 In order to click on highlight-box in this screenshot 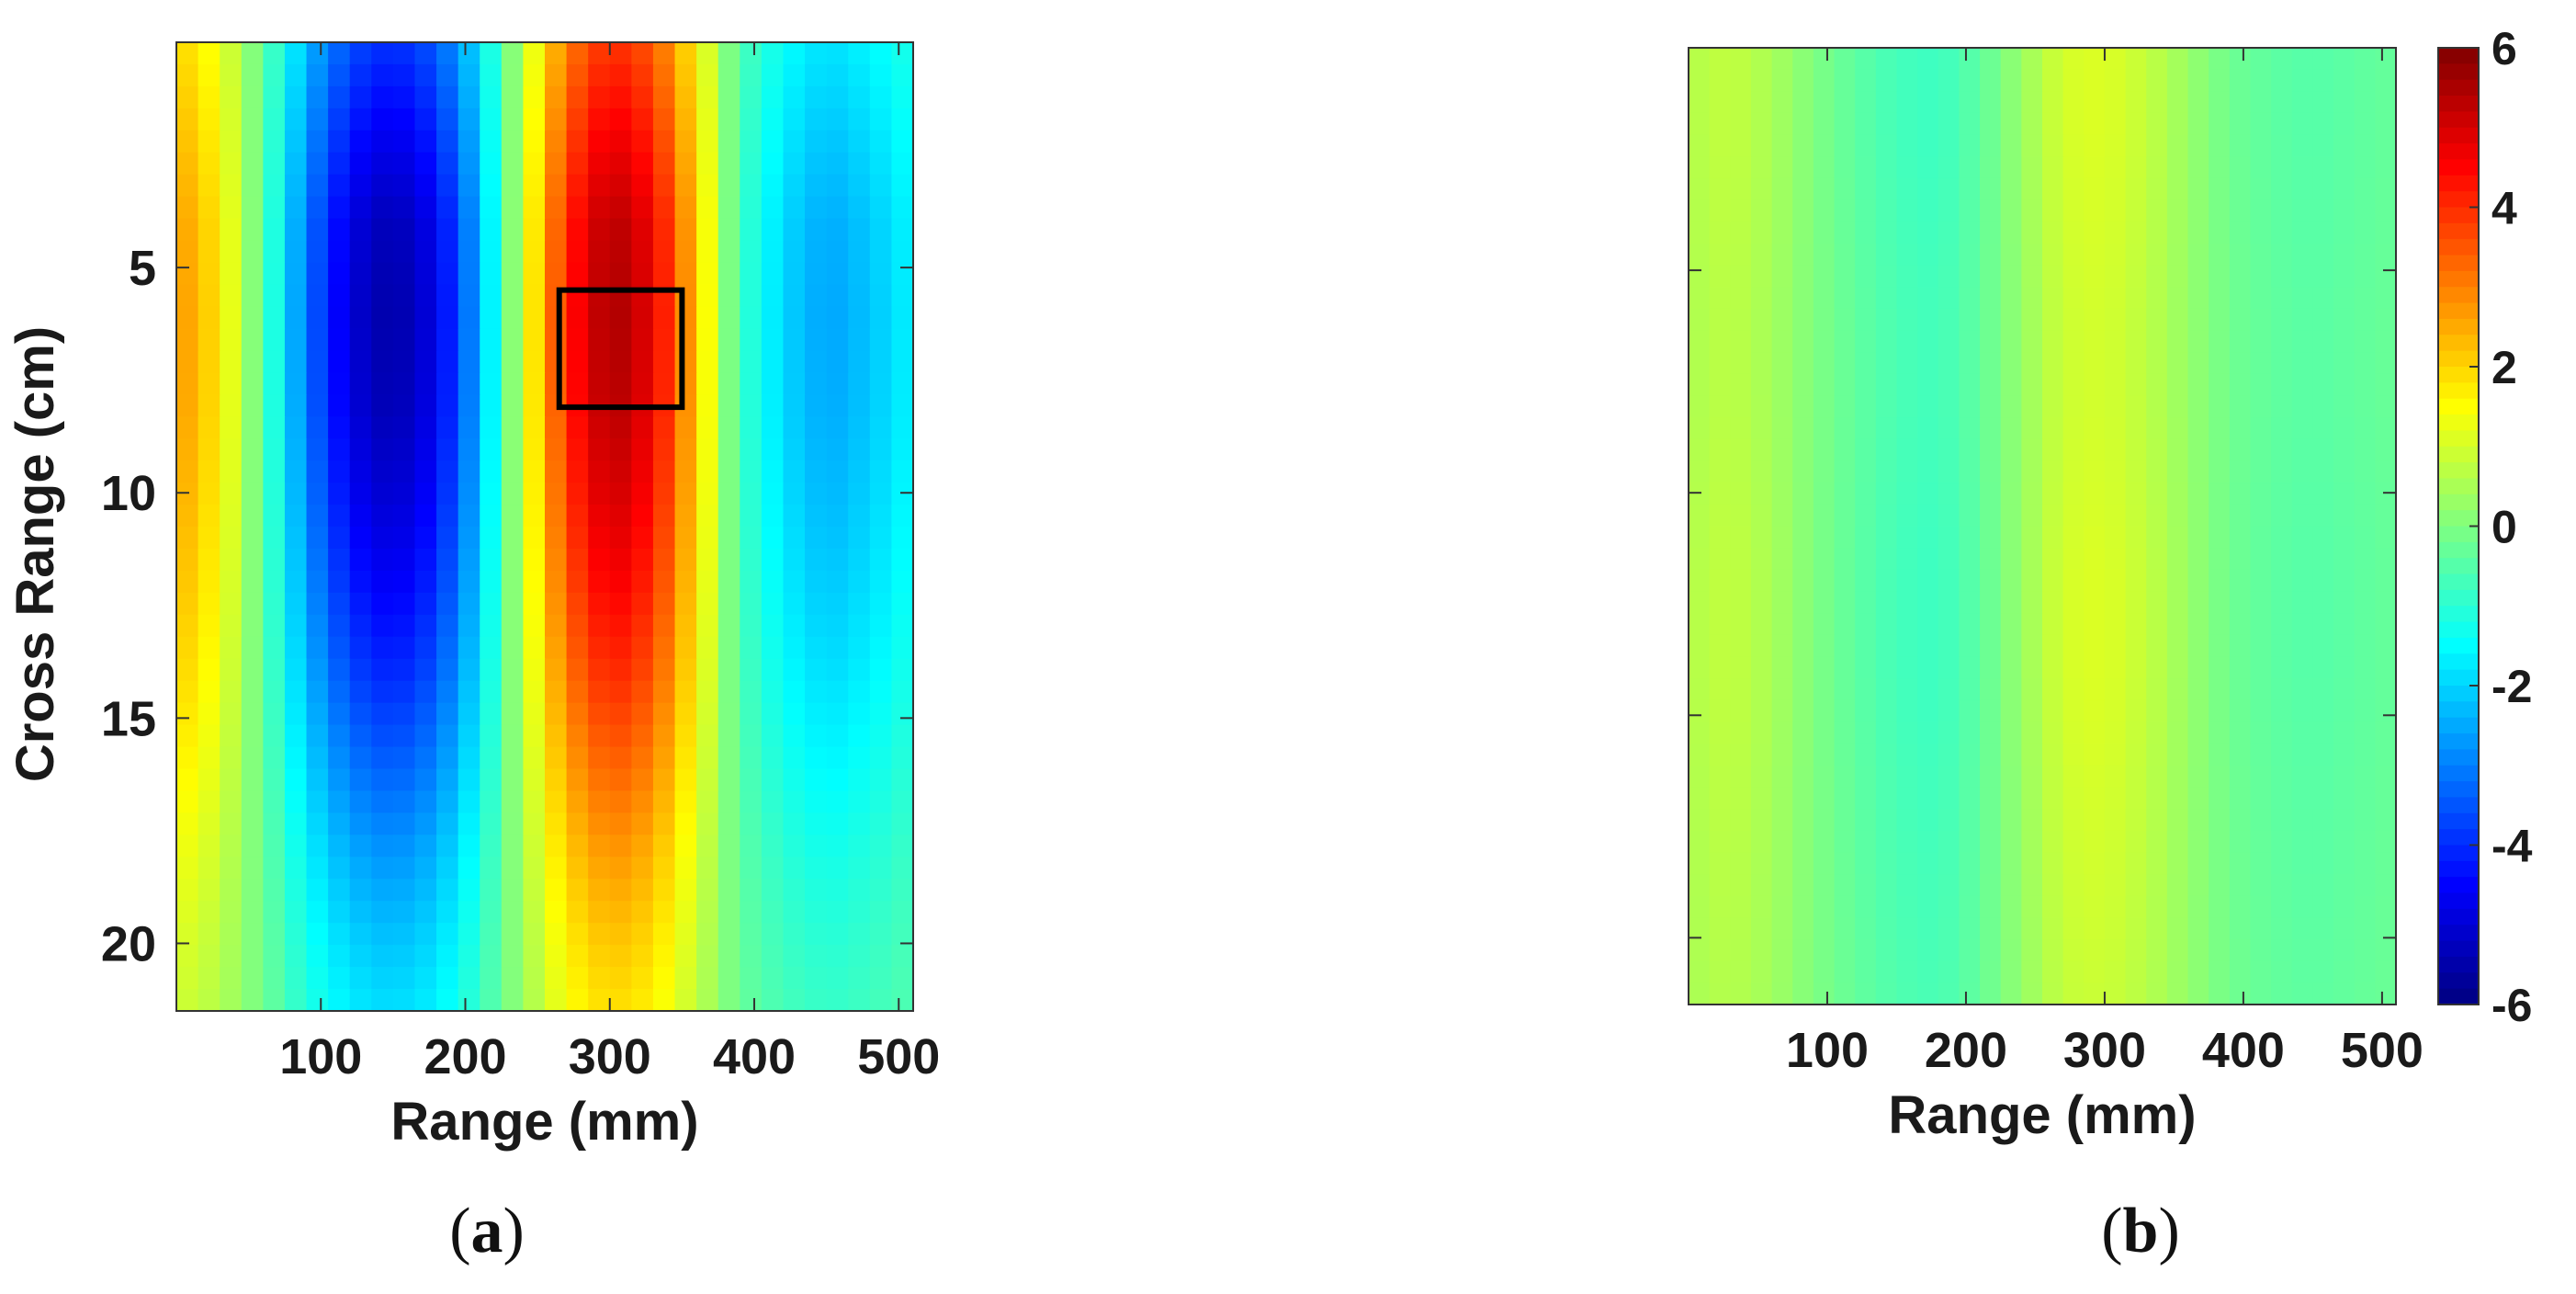, I will do `click(620, 349)`.